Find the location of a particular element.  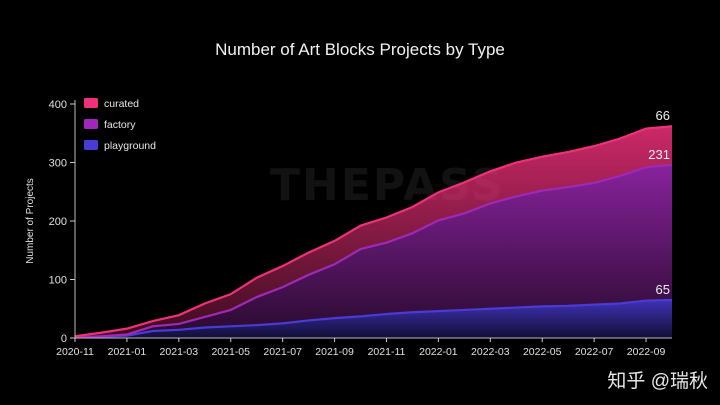

x-tick-label: 2022-09 is located at coordinates (646, 352).